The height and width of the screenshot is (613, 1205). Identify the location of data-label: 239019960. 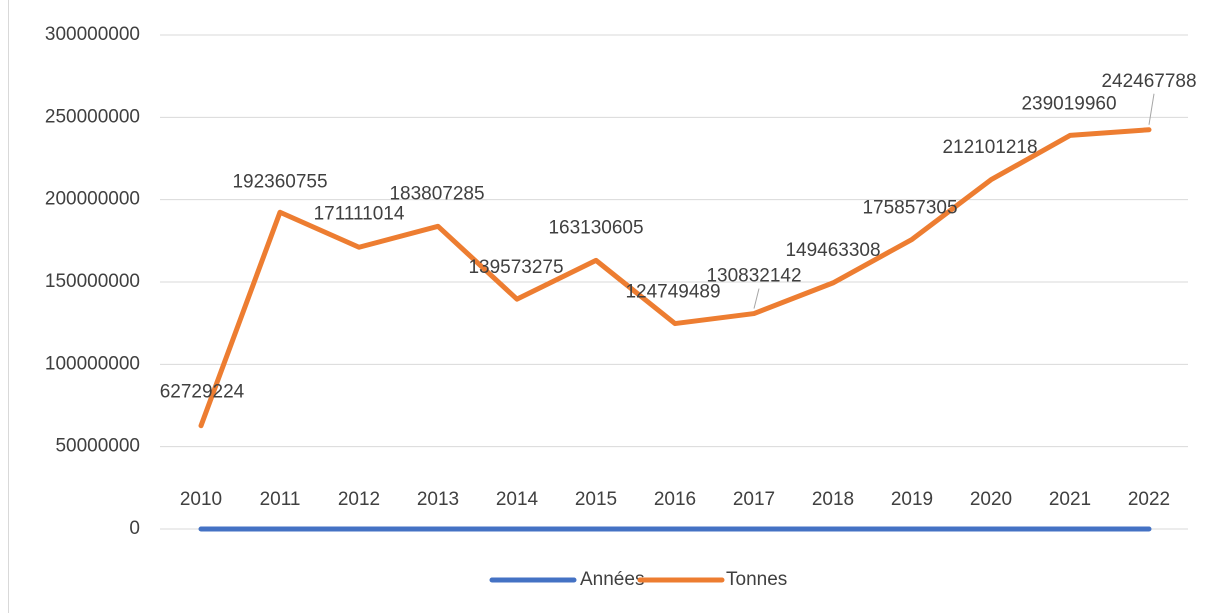
(1068, 103).